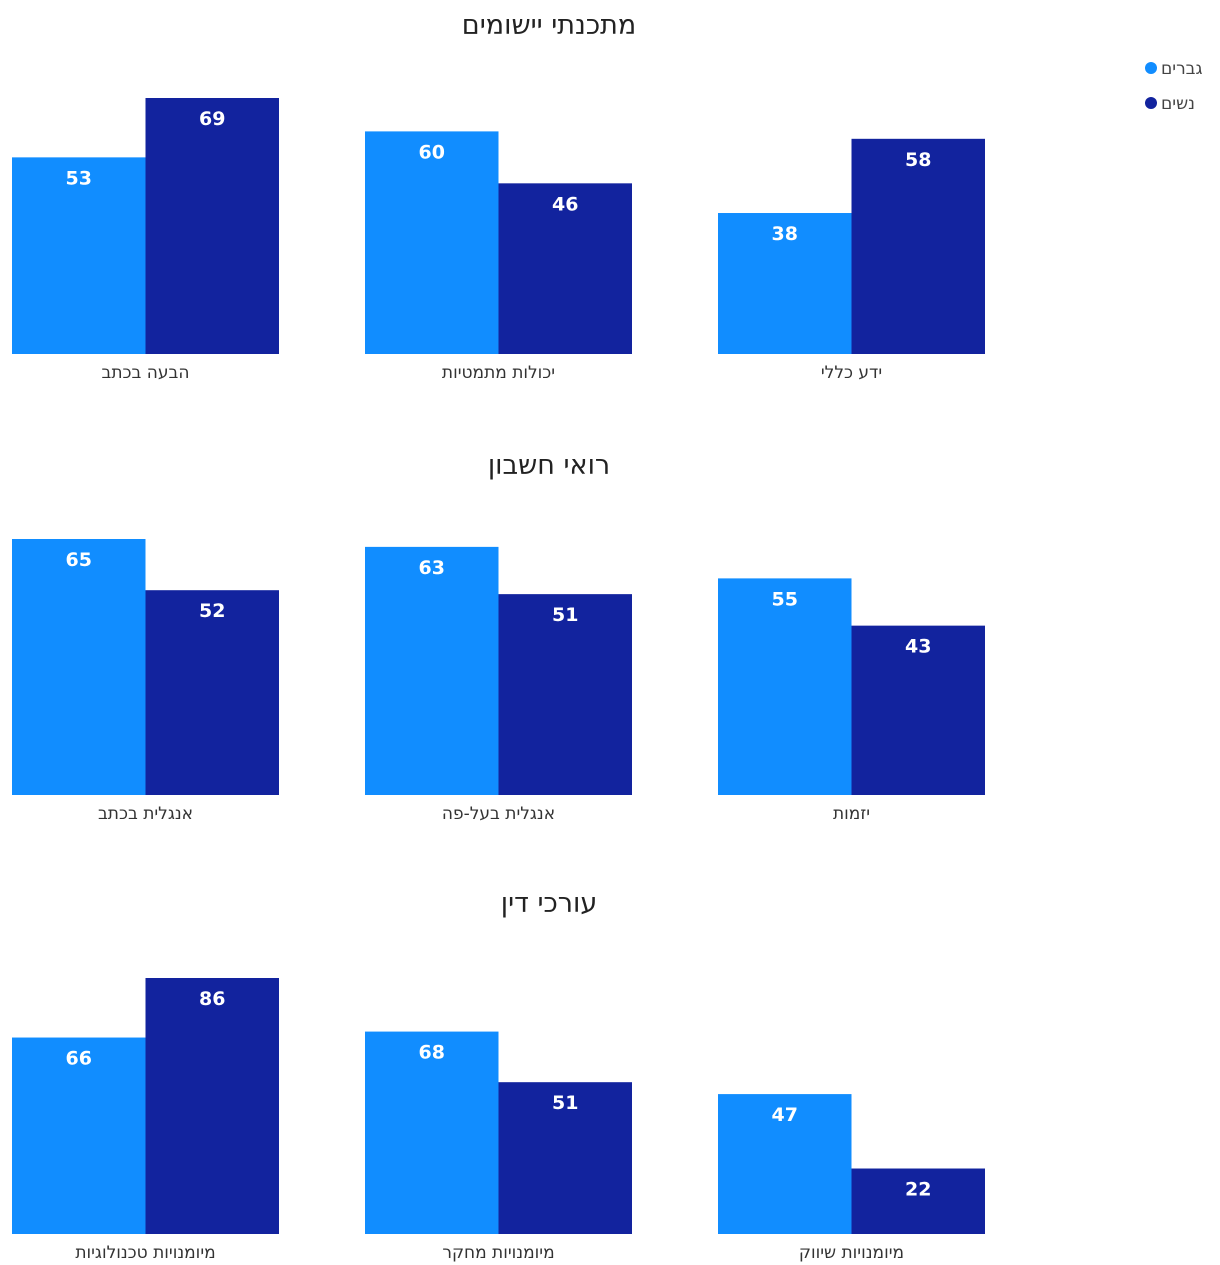  Describe the element at coordinates (212, 611) in the screenshot. I see `data-label: 52` at that location.